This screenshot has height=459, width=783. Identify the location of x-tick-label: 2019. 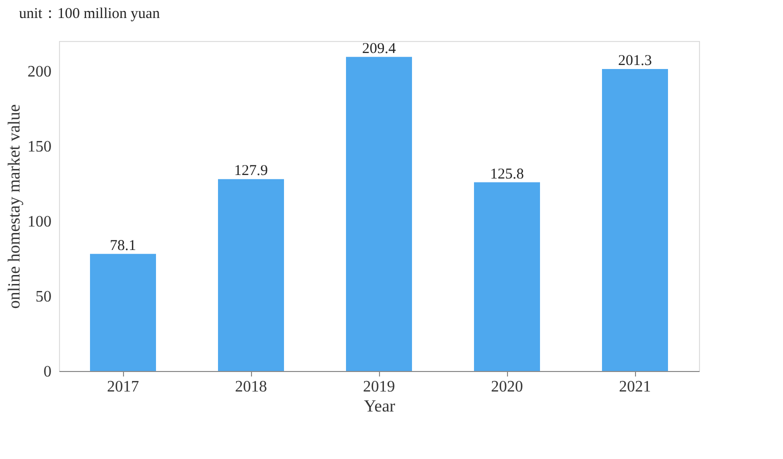
(379, 387).